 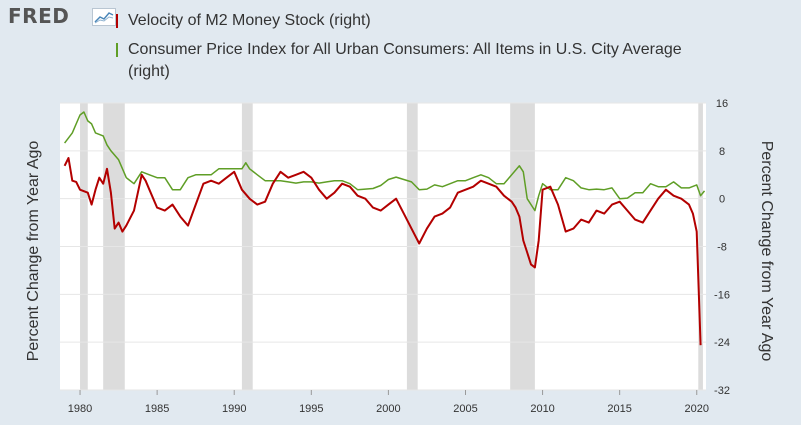 What do you see at coordinates (117, 50) in the screenshot?
I see `legend-swatch-green` at bounding box center [117, 50].